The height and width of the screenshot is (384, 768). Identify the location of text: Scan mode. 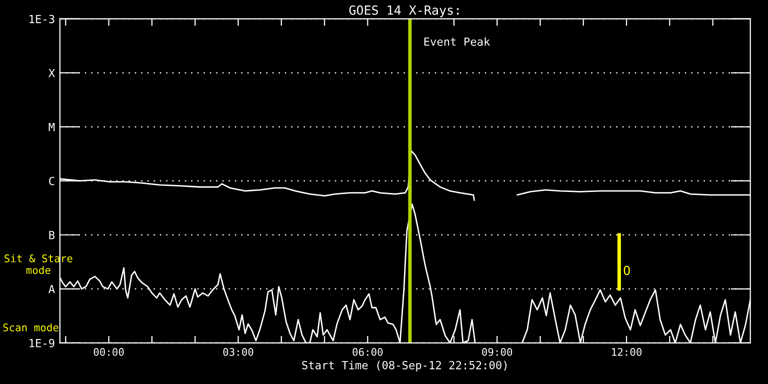
(30, 327).